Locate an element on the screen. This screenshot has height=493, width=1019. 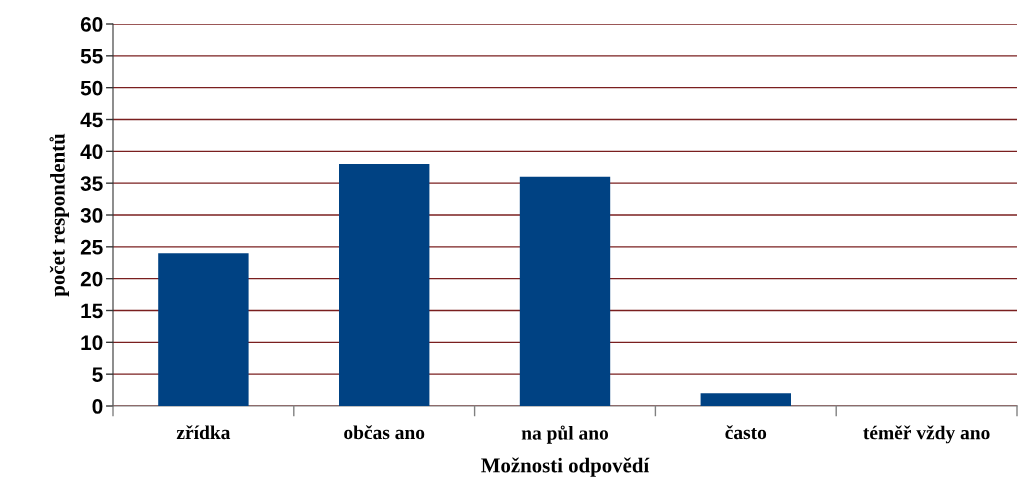
y-tick-label: 10 is located at coordinates (92, 343).